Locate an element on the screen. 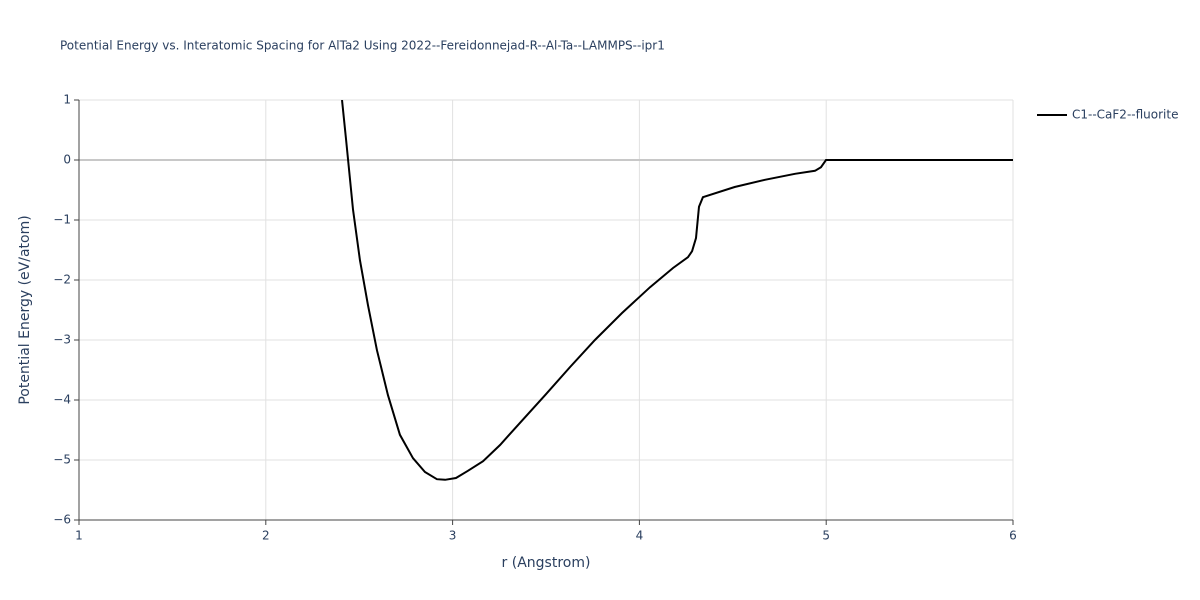 The height and width of the screenshot is (600, 1200). y-tick-label: −4 is located at coordinates (62, 400).